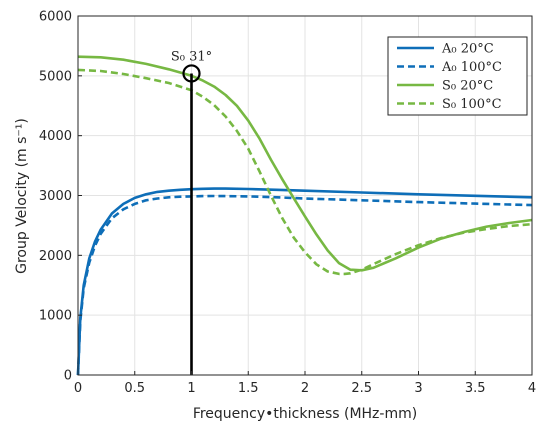  I want to click on x-tick-label: 1.5, so click(248, 388).